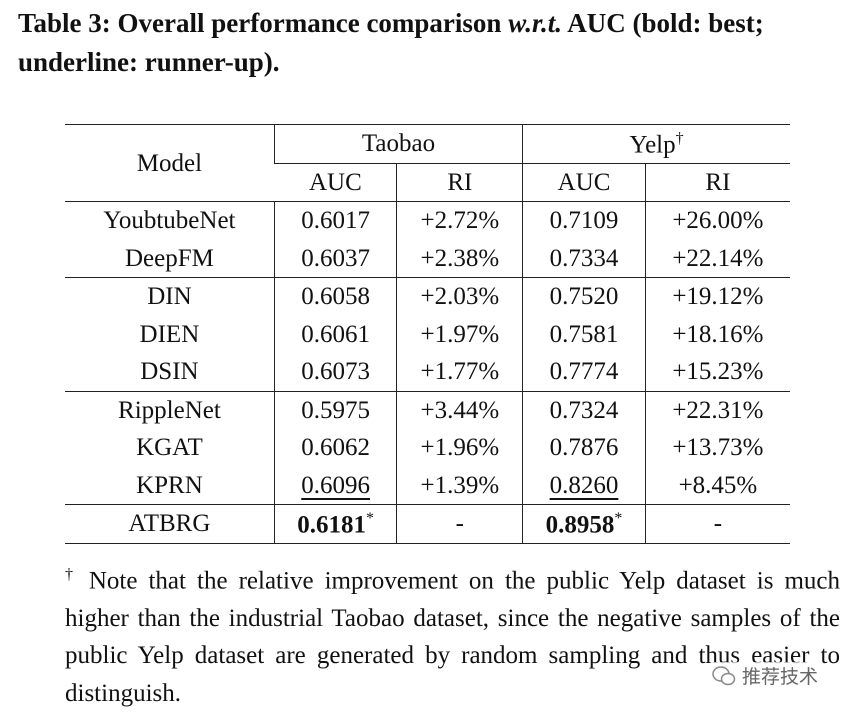 Image resolution: width=862 pixels, height=712 pixels. I want to click on table-row: KPRN 0.6096 +1.39% 0.8260 +8.45%, so click(427, 485).